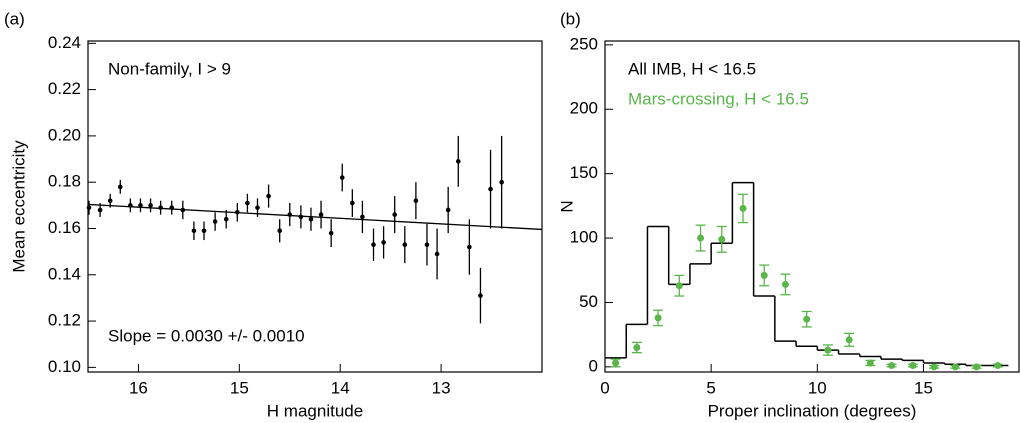  What do you see at coordinates (18, 206) in the screenshot?
I see `y-axis-label: Mean eccentricity` at bounding box center [18, 206].